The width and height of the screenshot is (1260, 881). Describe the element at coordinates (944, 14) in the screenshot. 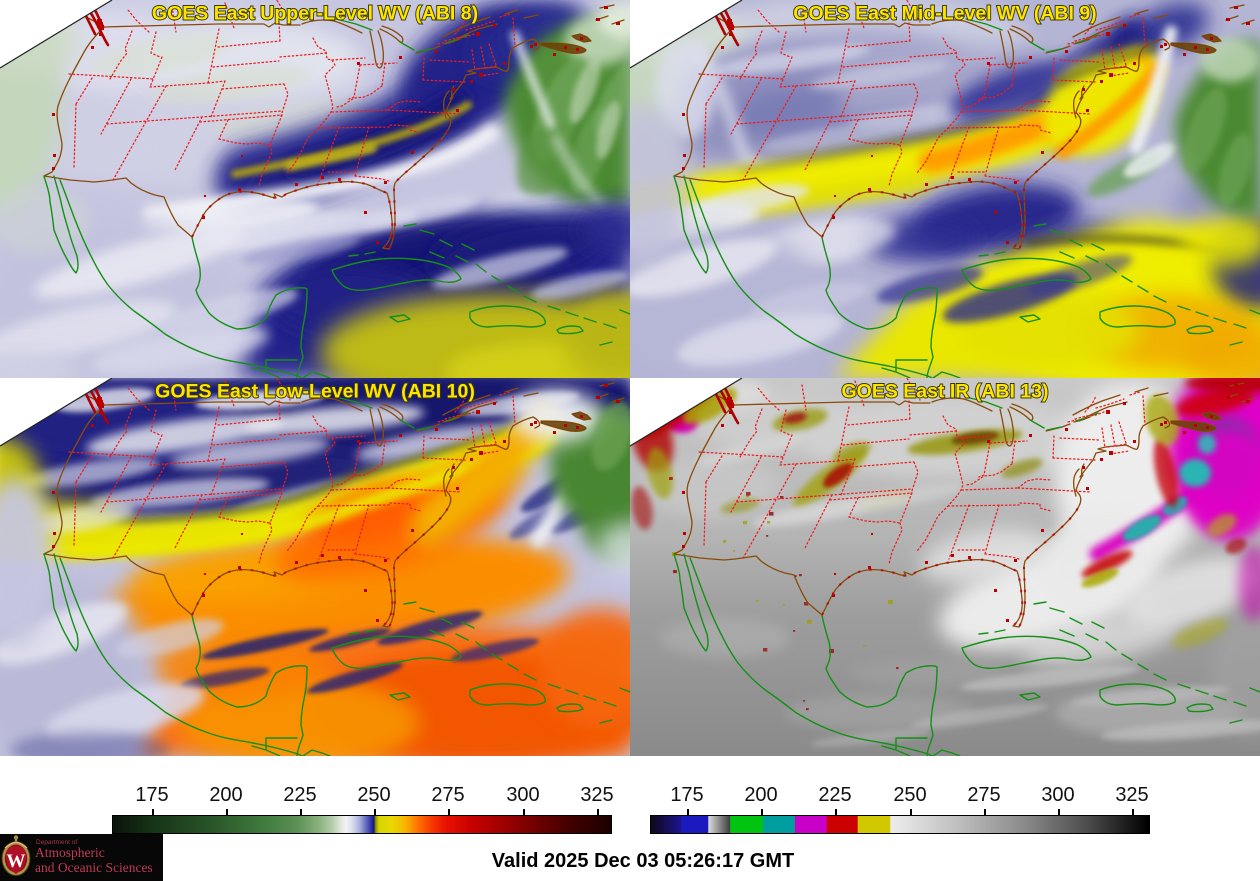

I see `svg-text: GOES East Mid-Level WV (ABI 9)` at that location.